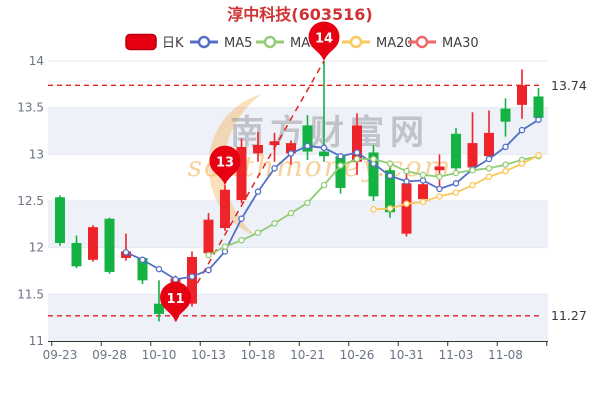 The image size is (600, 400). Describe the element at coordinates (505, 355) in the screenshot. I see `x-axis-label: 11-08` at that location.